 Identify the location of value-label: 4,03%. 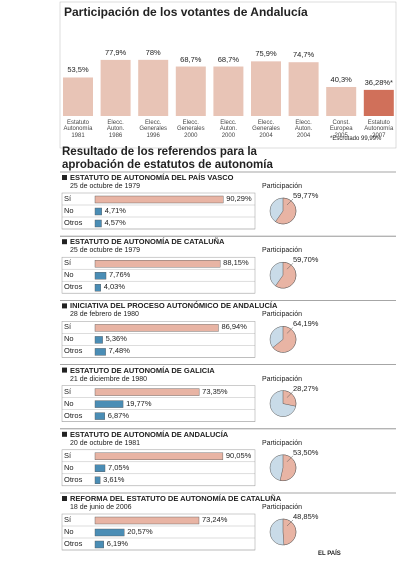
(114, 287).